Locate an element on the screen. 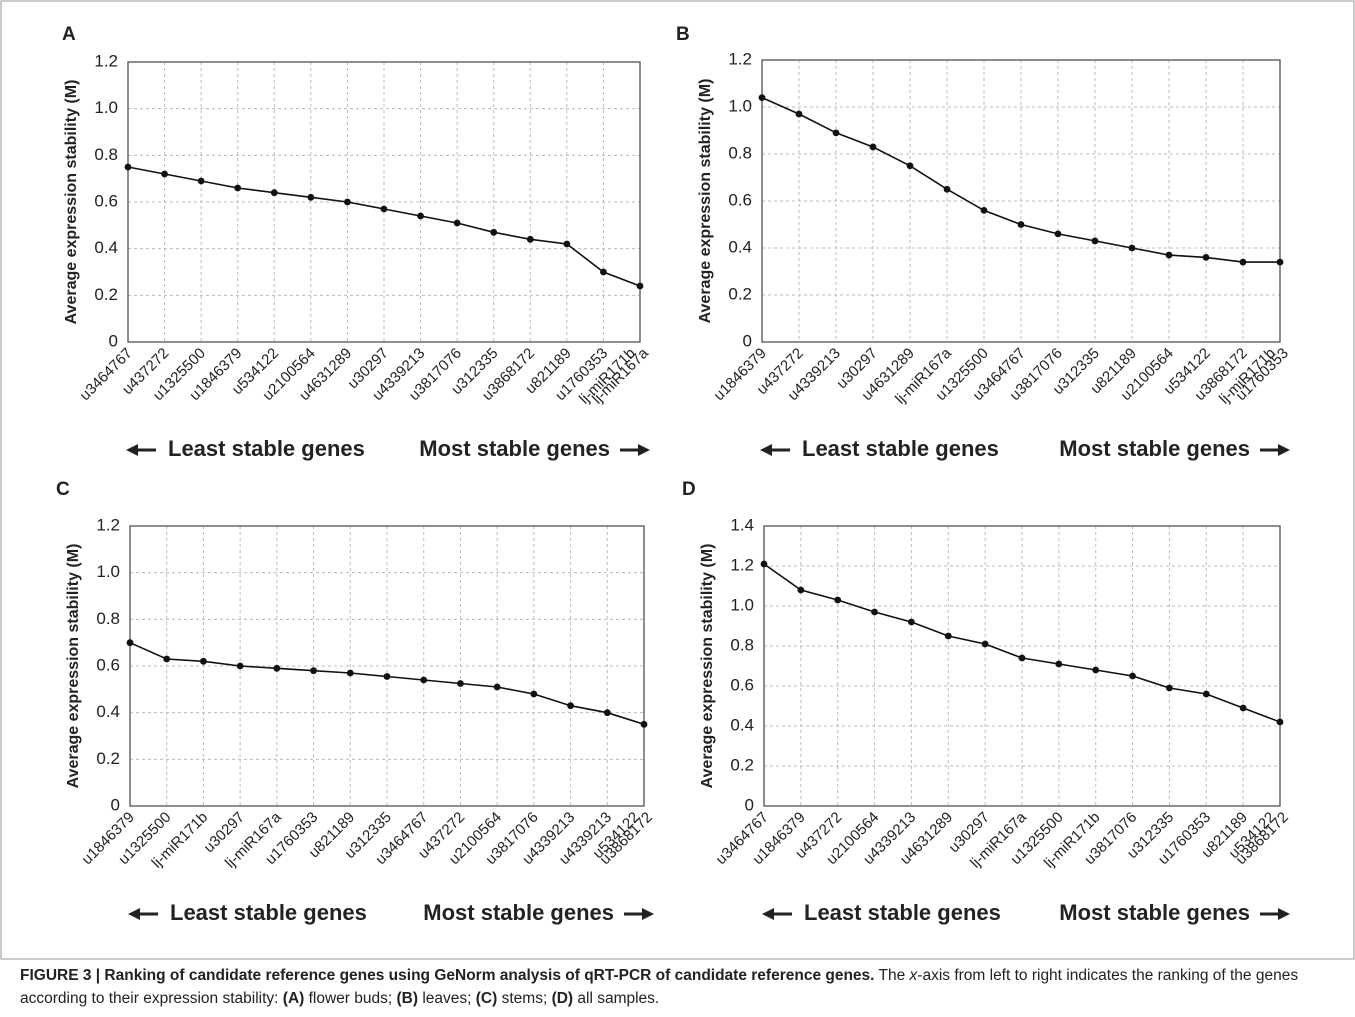 The image size is (1355, 1017). caption-run: (D) is located at coordinates (562, 998).